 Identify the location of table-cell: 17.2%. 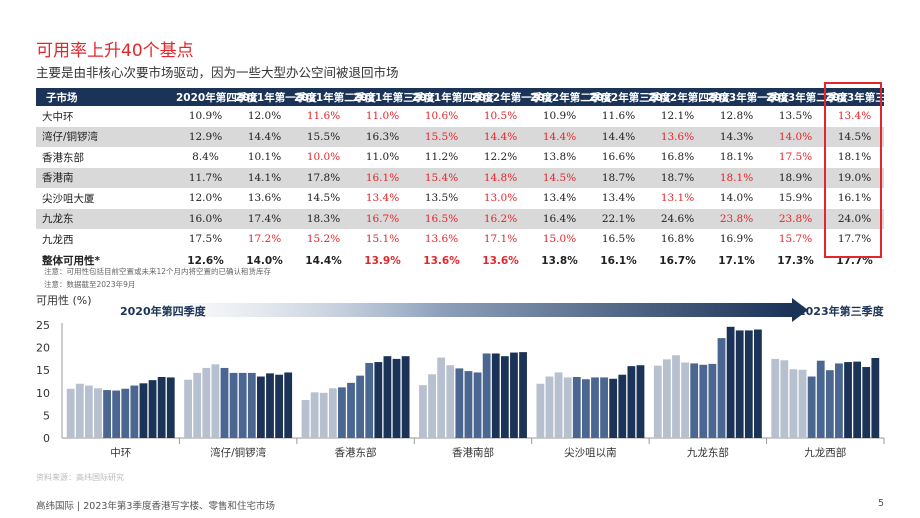
(264, 239).